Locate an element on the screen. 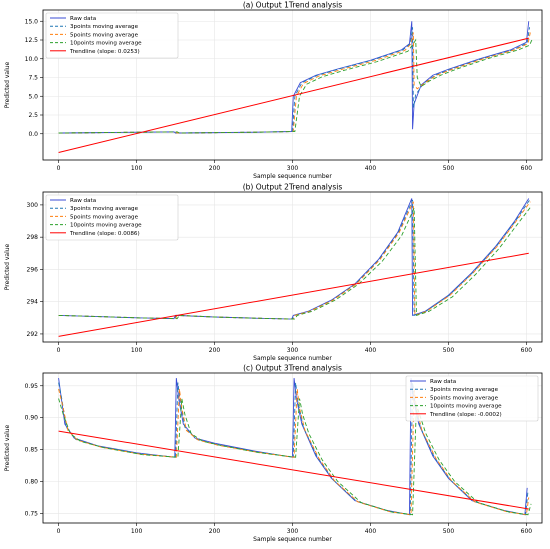 The height and width of the screenshot is (549, 550). y-tick-label: 0.95 is located at coordinates (32, 386).